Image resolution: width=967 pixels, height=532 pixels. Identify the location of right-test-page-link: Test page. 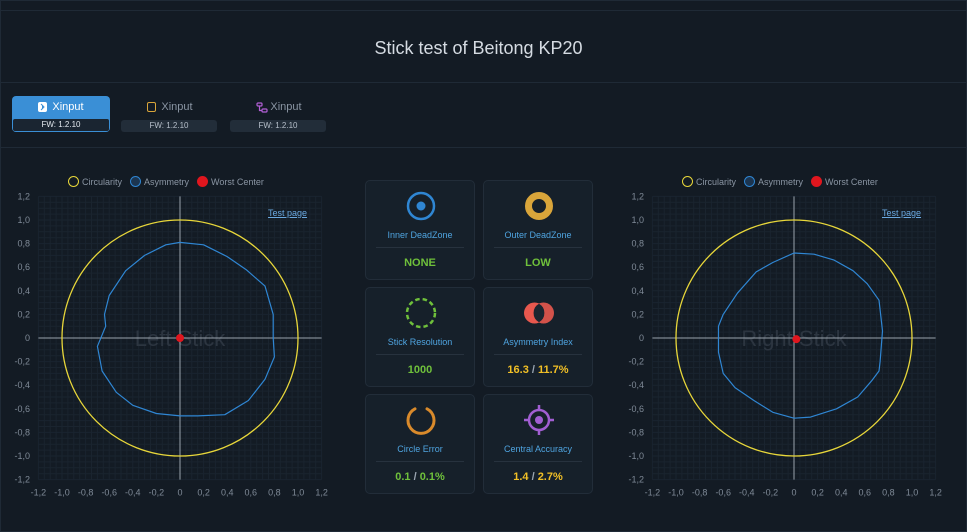
(902, 213).